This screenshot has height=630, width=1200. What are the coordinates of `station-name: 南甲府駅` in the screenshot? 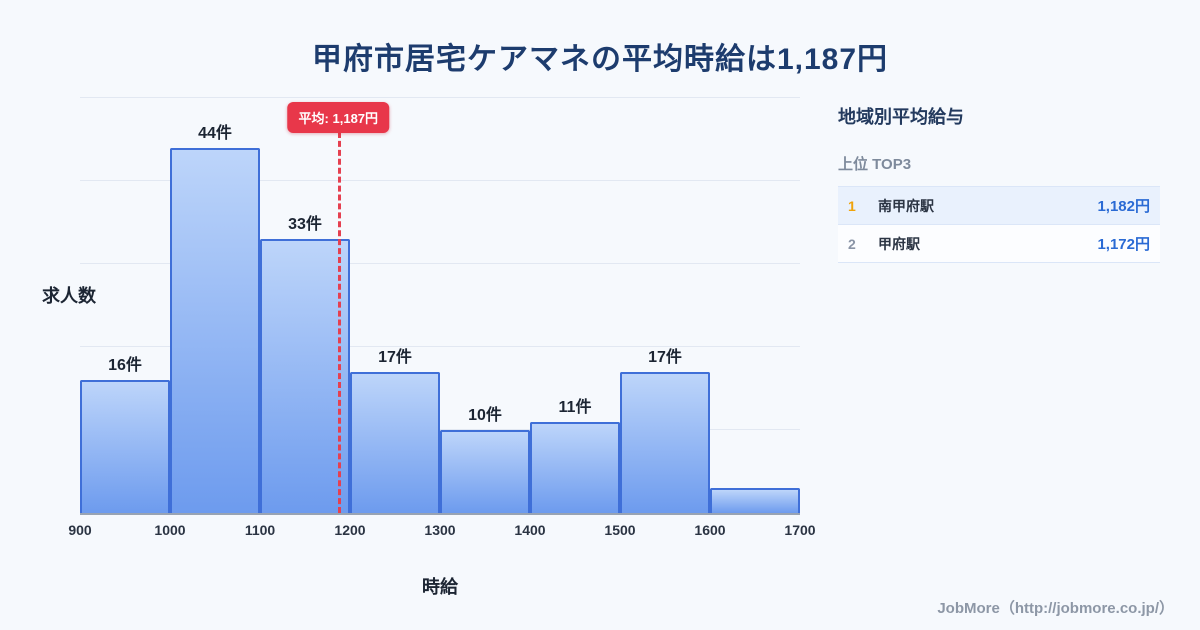 It's located at (906, 205).